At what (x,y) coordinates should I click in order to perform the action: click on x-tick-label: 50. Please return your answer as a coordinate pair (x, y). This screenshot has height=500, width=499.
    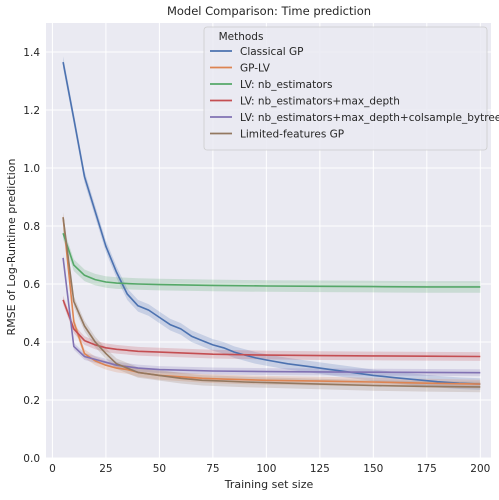
    Looking at the image, I should click on (159, 469).